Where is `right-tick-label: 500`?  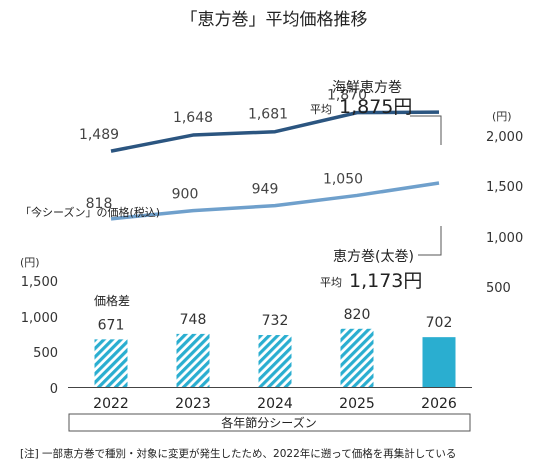
right-tick-label: 500 is located at coordinates (498, 288).